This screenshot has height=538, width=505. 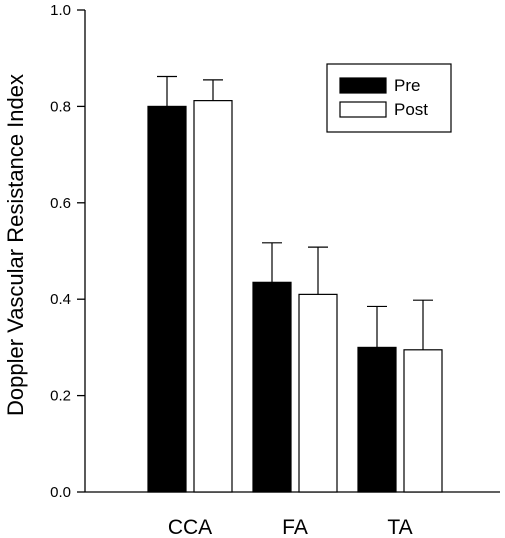 I want to click on y-axis-ticks: 0.0 0.2 0.4 0.6 0.8 1.0, so click(x=67, y=251).